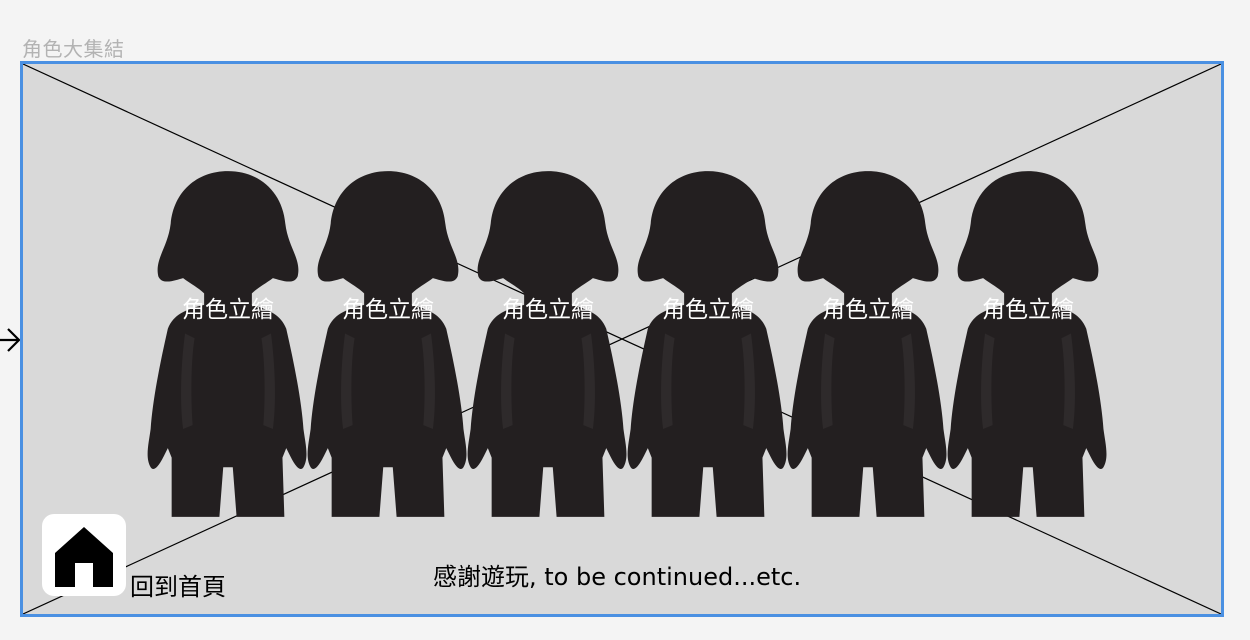 This screenshot has height=640, width=1250. I want to click on home-label: 回到首頁, so click(178, 587).